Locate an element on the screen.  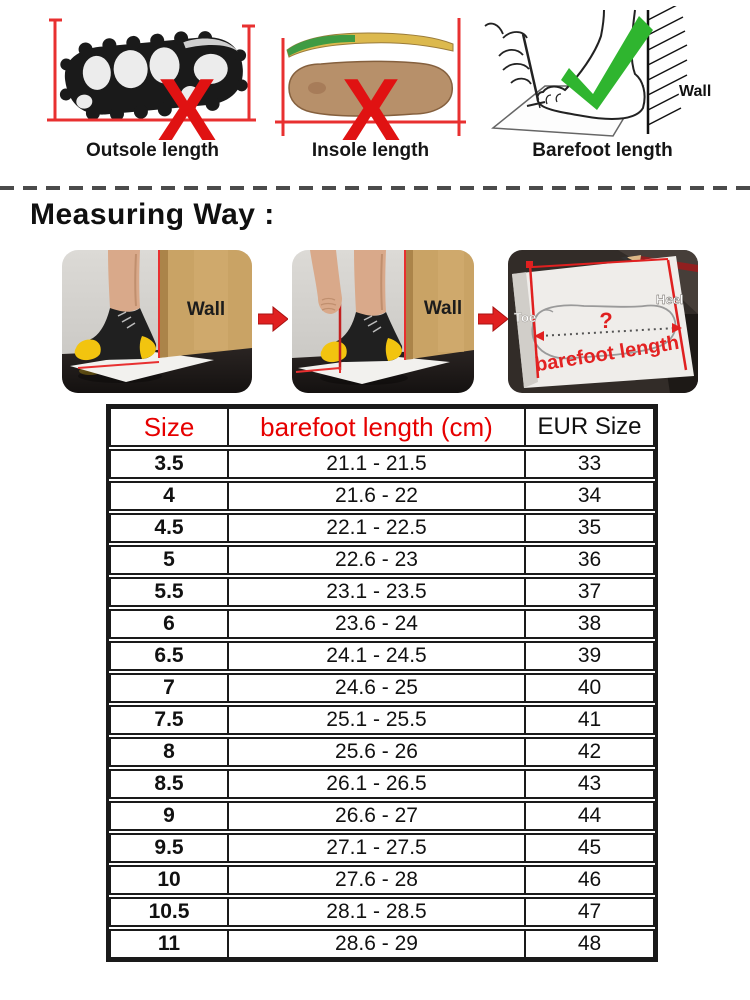
measure-marks is located at coordinates (607, 318).